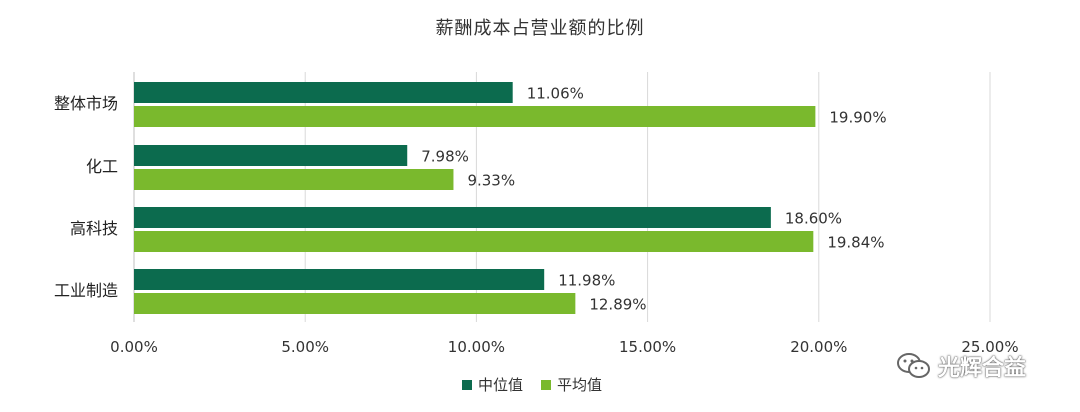  I want to click on legend: 中位值 平均值, so click(532, 384).